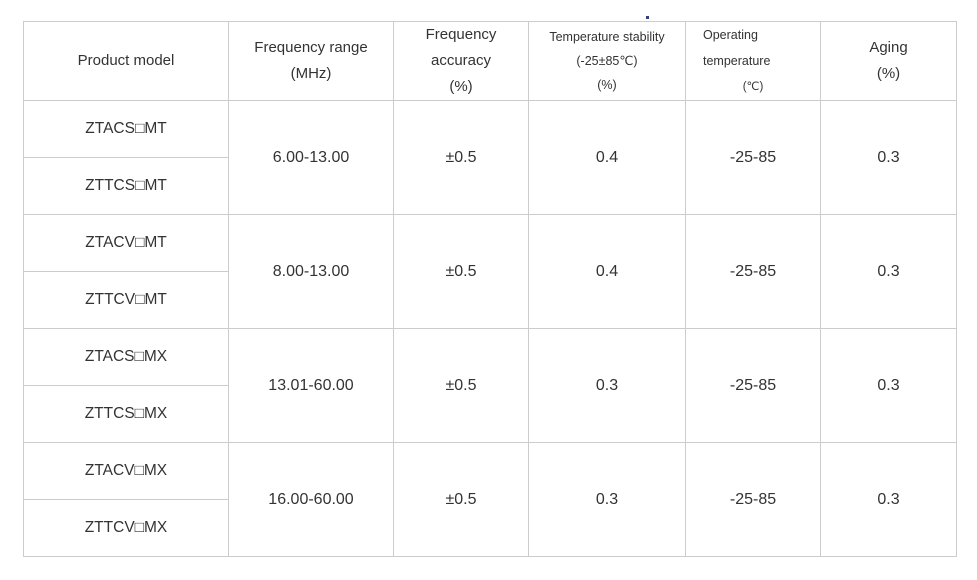  What do you see at coordinates (126, 300) in the screenshot?
I see `model-cell: ZTTCV□MT` at bounding box center [126, 300].